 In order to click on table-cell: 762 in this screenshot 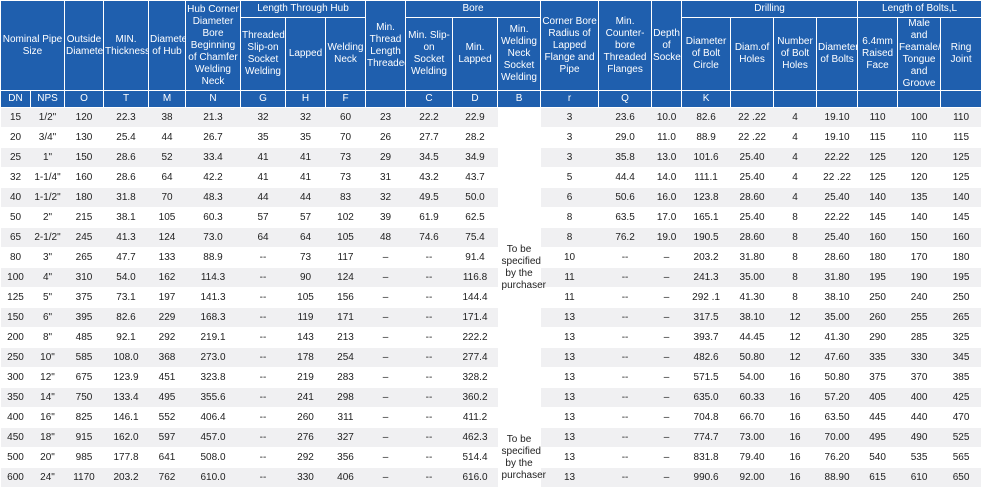, I will do `click(167, 477)`.